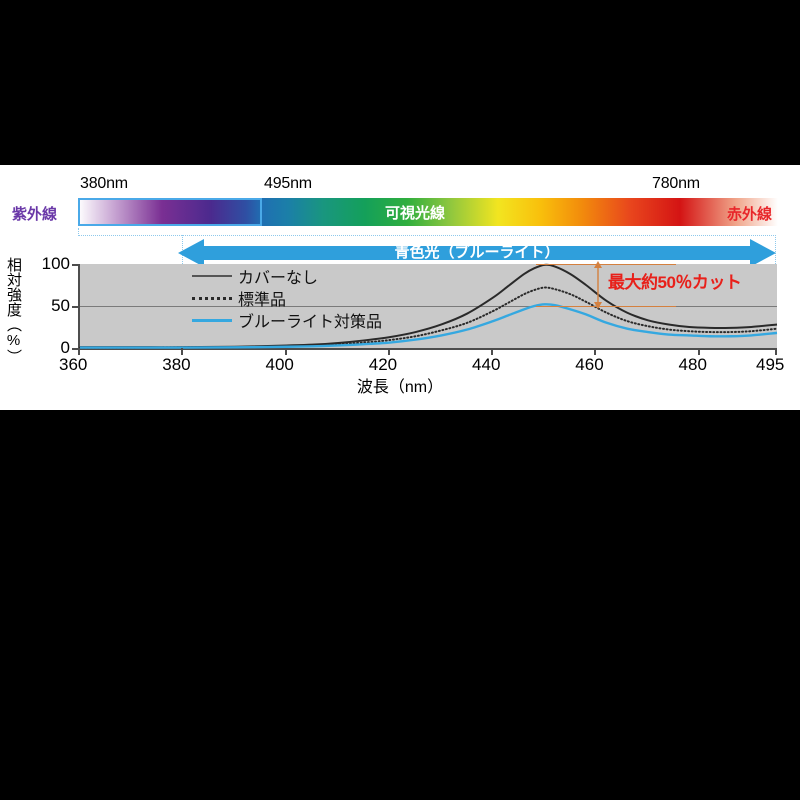  What do you see at coordinates (598, 287) in the screenshot?
I see `cut-arrow-icon` at bounding box center [598, 287].